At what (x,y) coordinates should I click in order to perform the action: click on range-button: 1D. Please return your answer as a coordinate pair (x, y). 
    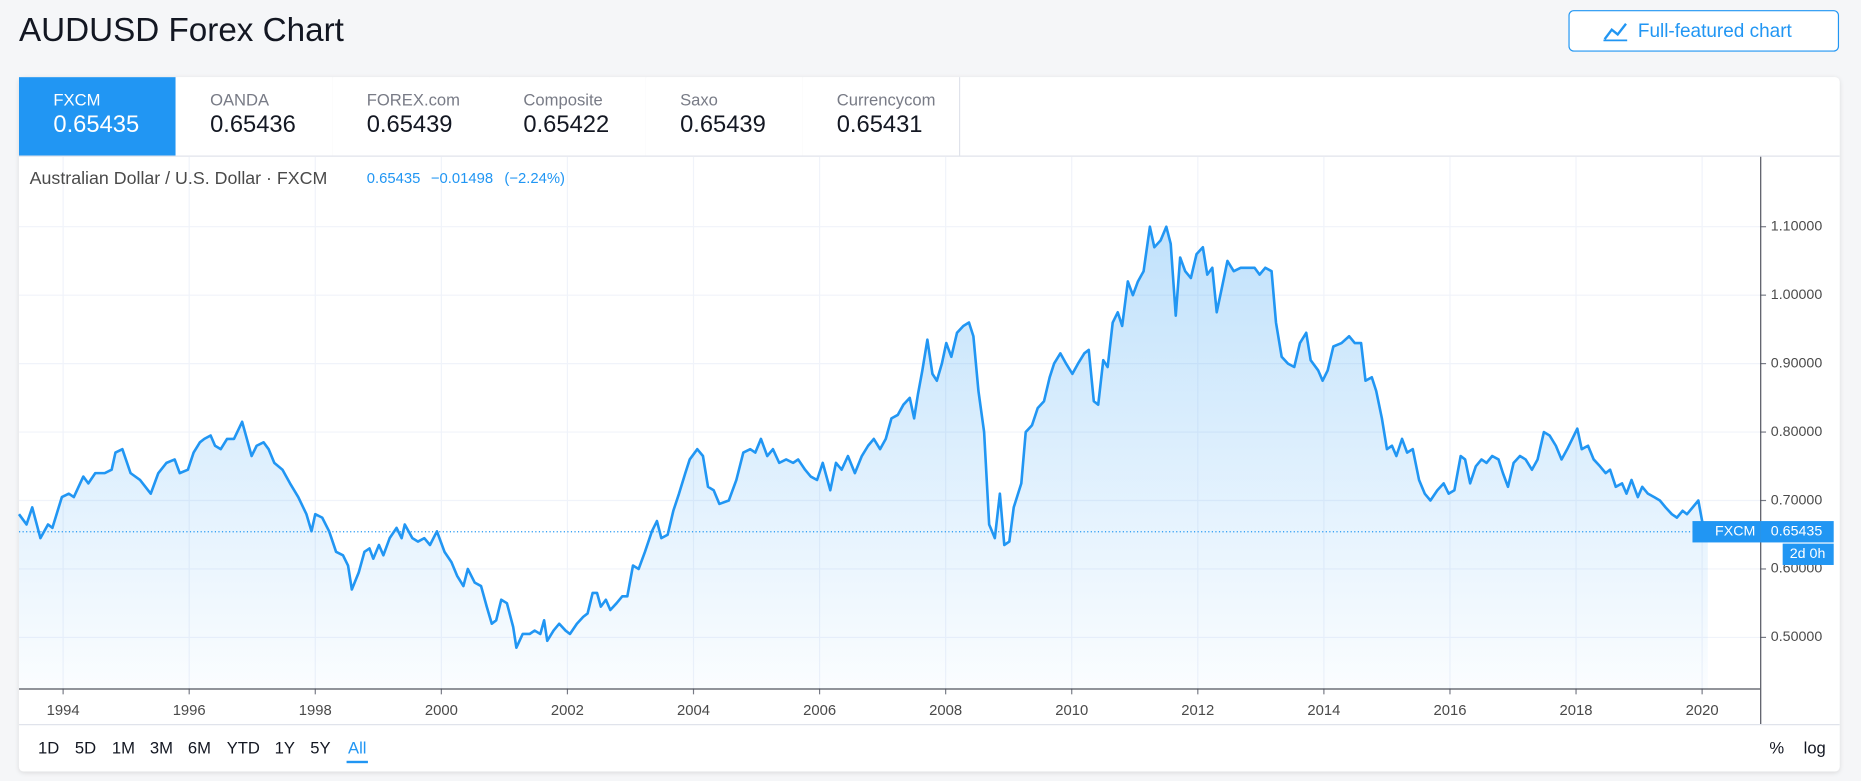
    Looking at the image, I should click on (48, 747).